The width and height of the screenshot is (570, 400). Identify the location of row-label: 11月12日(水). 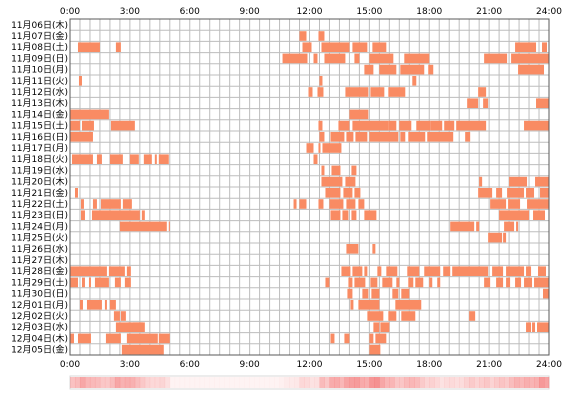
(39, 92).